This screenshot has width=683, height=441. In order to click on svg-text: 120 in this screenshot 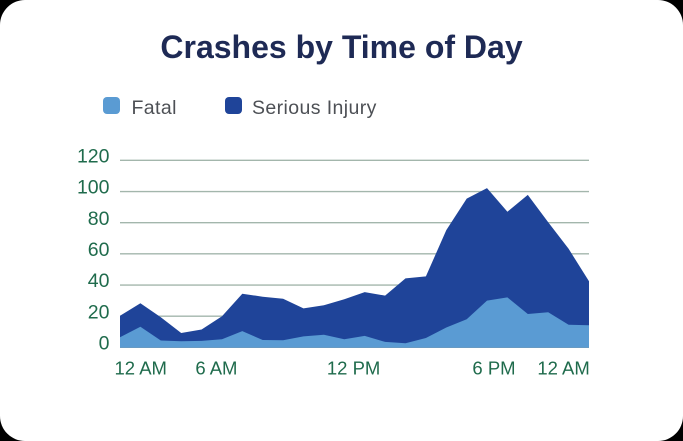, I will do `click(93, 157)`.